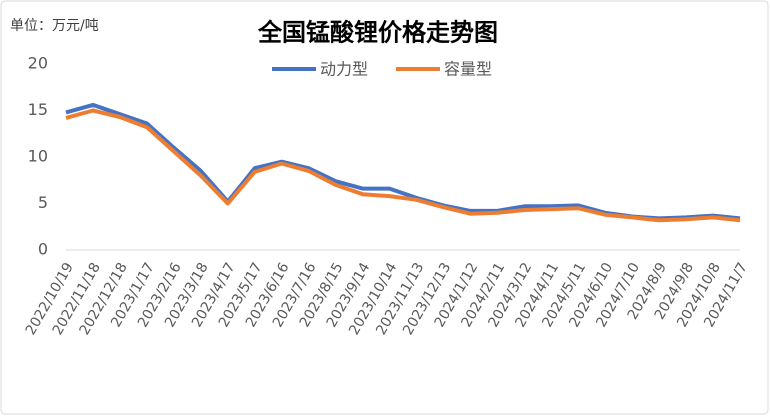  What do you see at coordinates (54, 26) in the screenshot?
I see `unit-label: 单位：万元/吨` at bounding box center [54, 26].